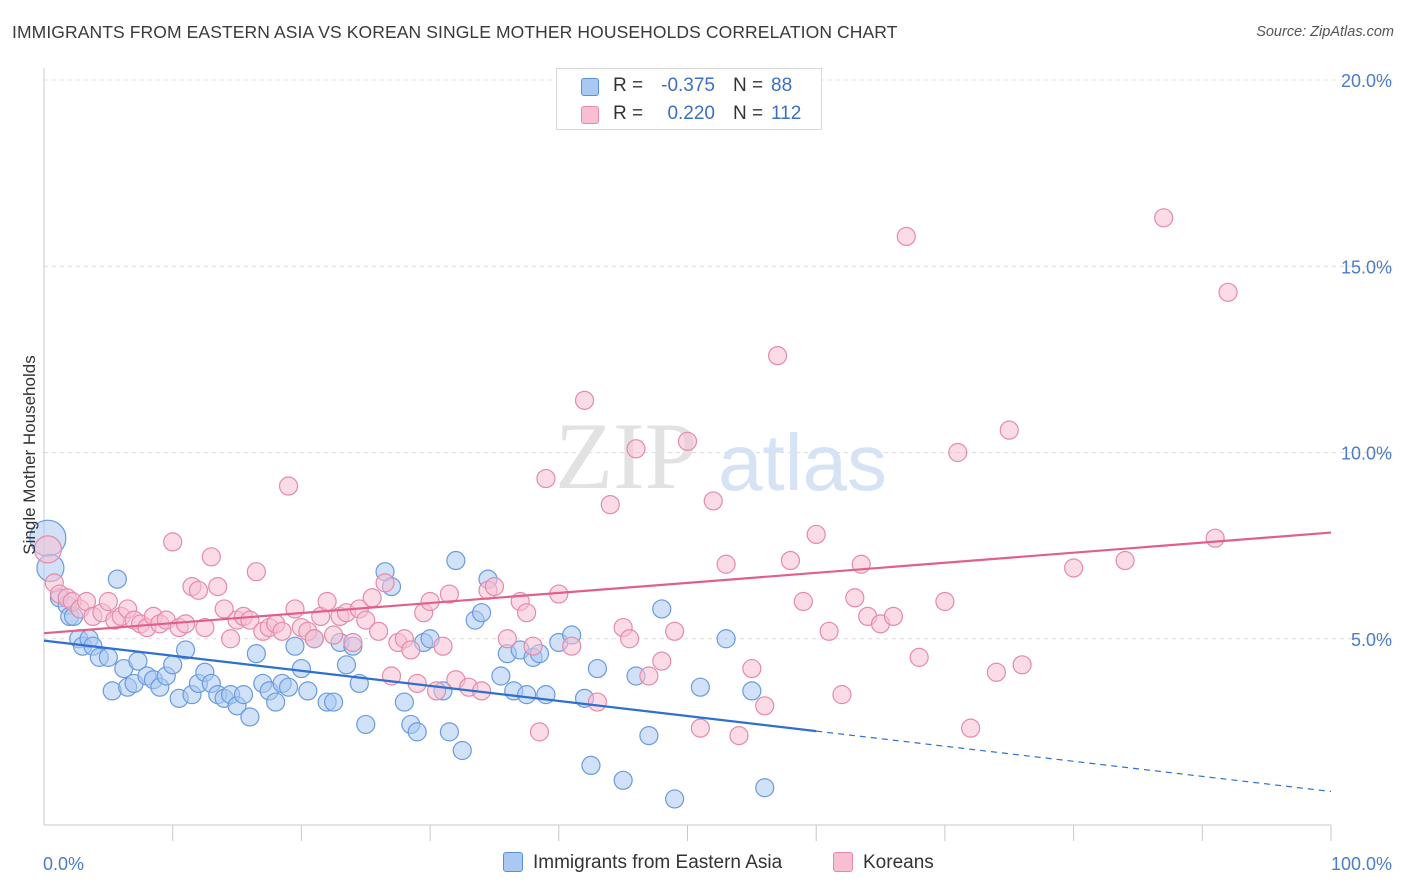 The image size is (1406, 892). Describe the element at coordinates (29, 454) in the screenshot. I see `y-axis-label: Single Mother Households` at that location.